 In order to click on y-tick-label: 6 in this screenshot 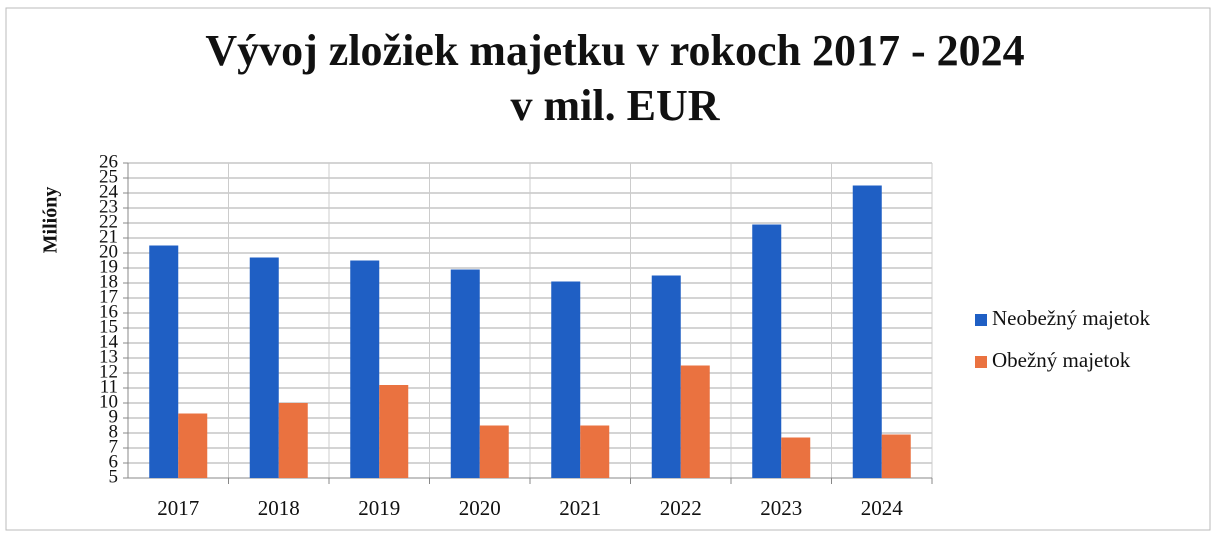, I will do `click(114, 461)`.